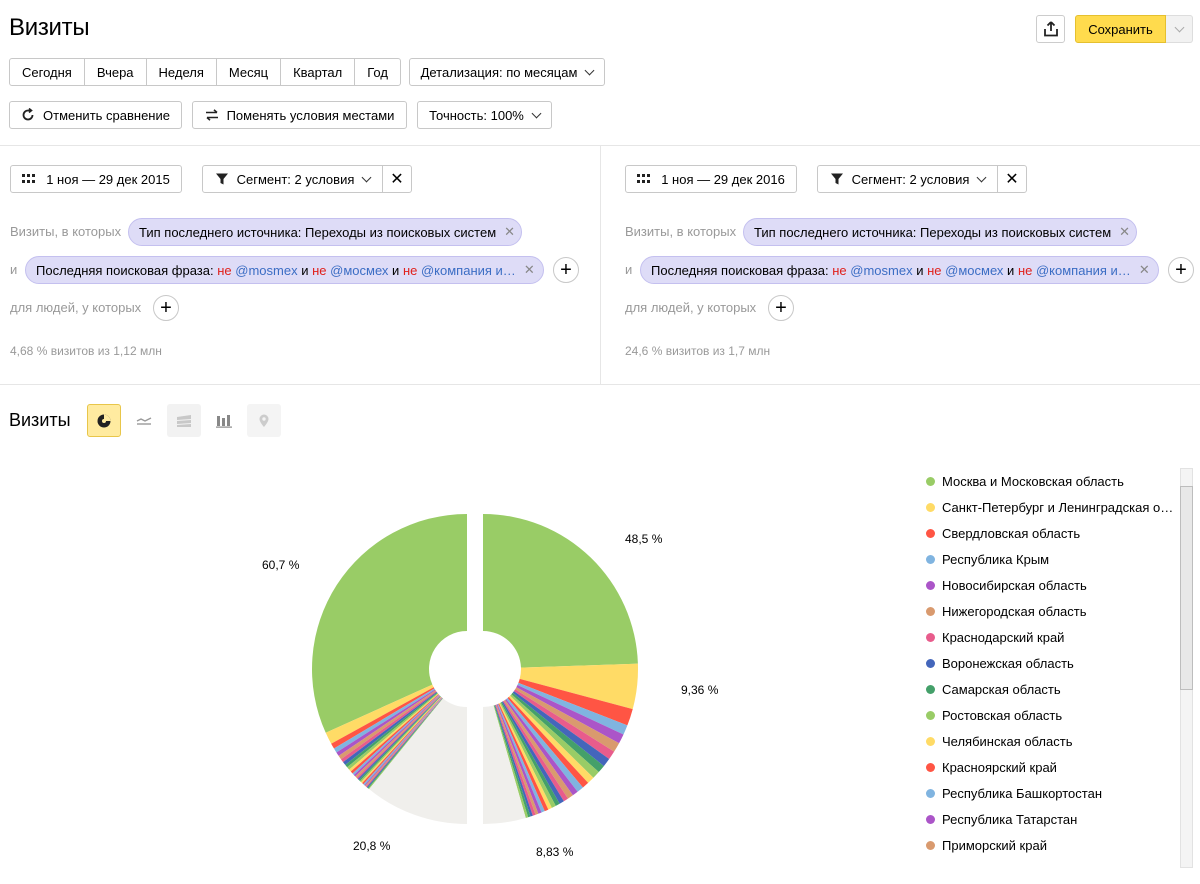 This screenshot has height=884, width=1200. Describe the element at coordinates (994, 637) in the screenshot. I see `legend-item: Краснодарский край` at that location.